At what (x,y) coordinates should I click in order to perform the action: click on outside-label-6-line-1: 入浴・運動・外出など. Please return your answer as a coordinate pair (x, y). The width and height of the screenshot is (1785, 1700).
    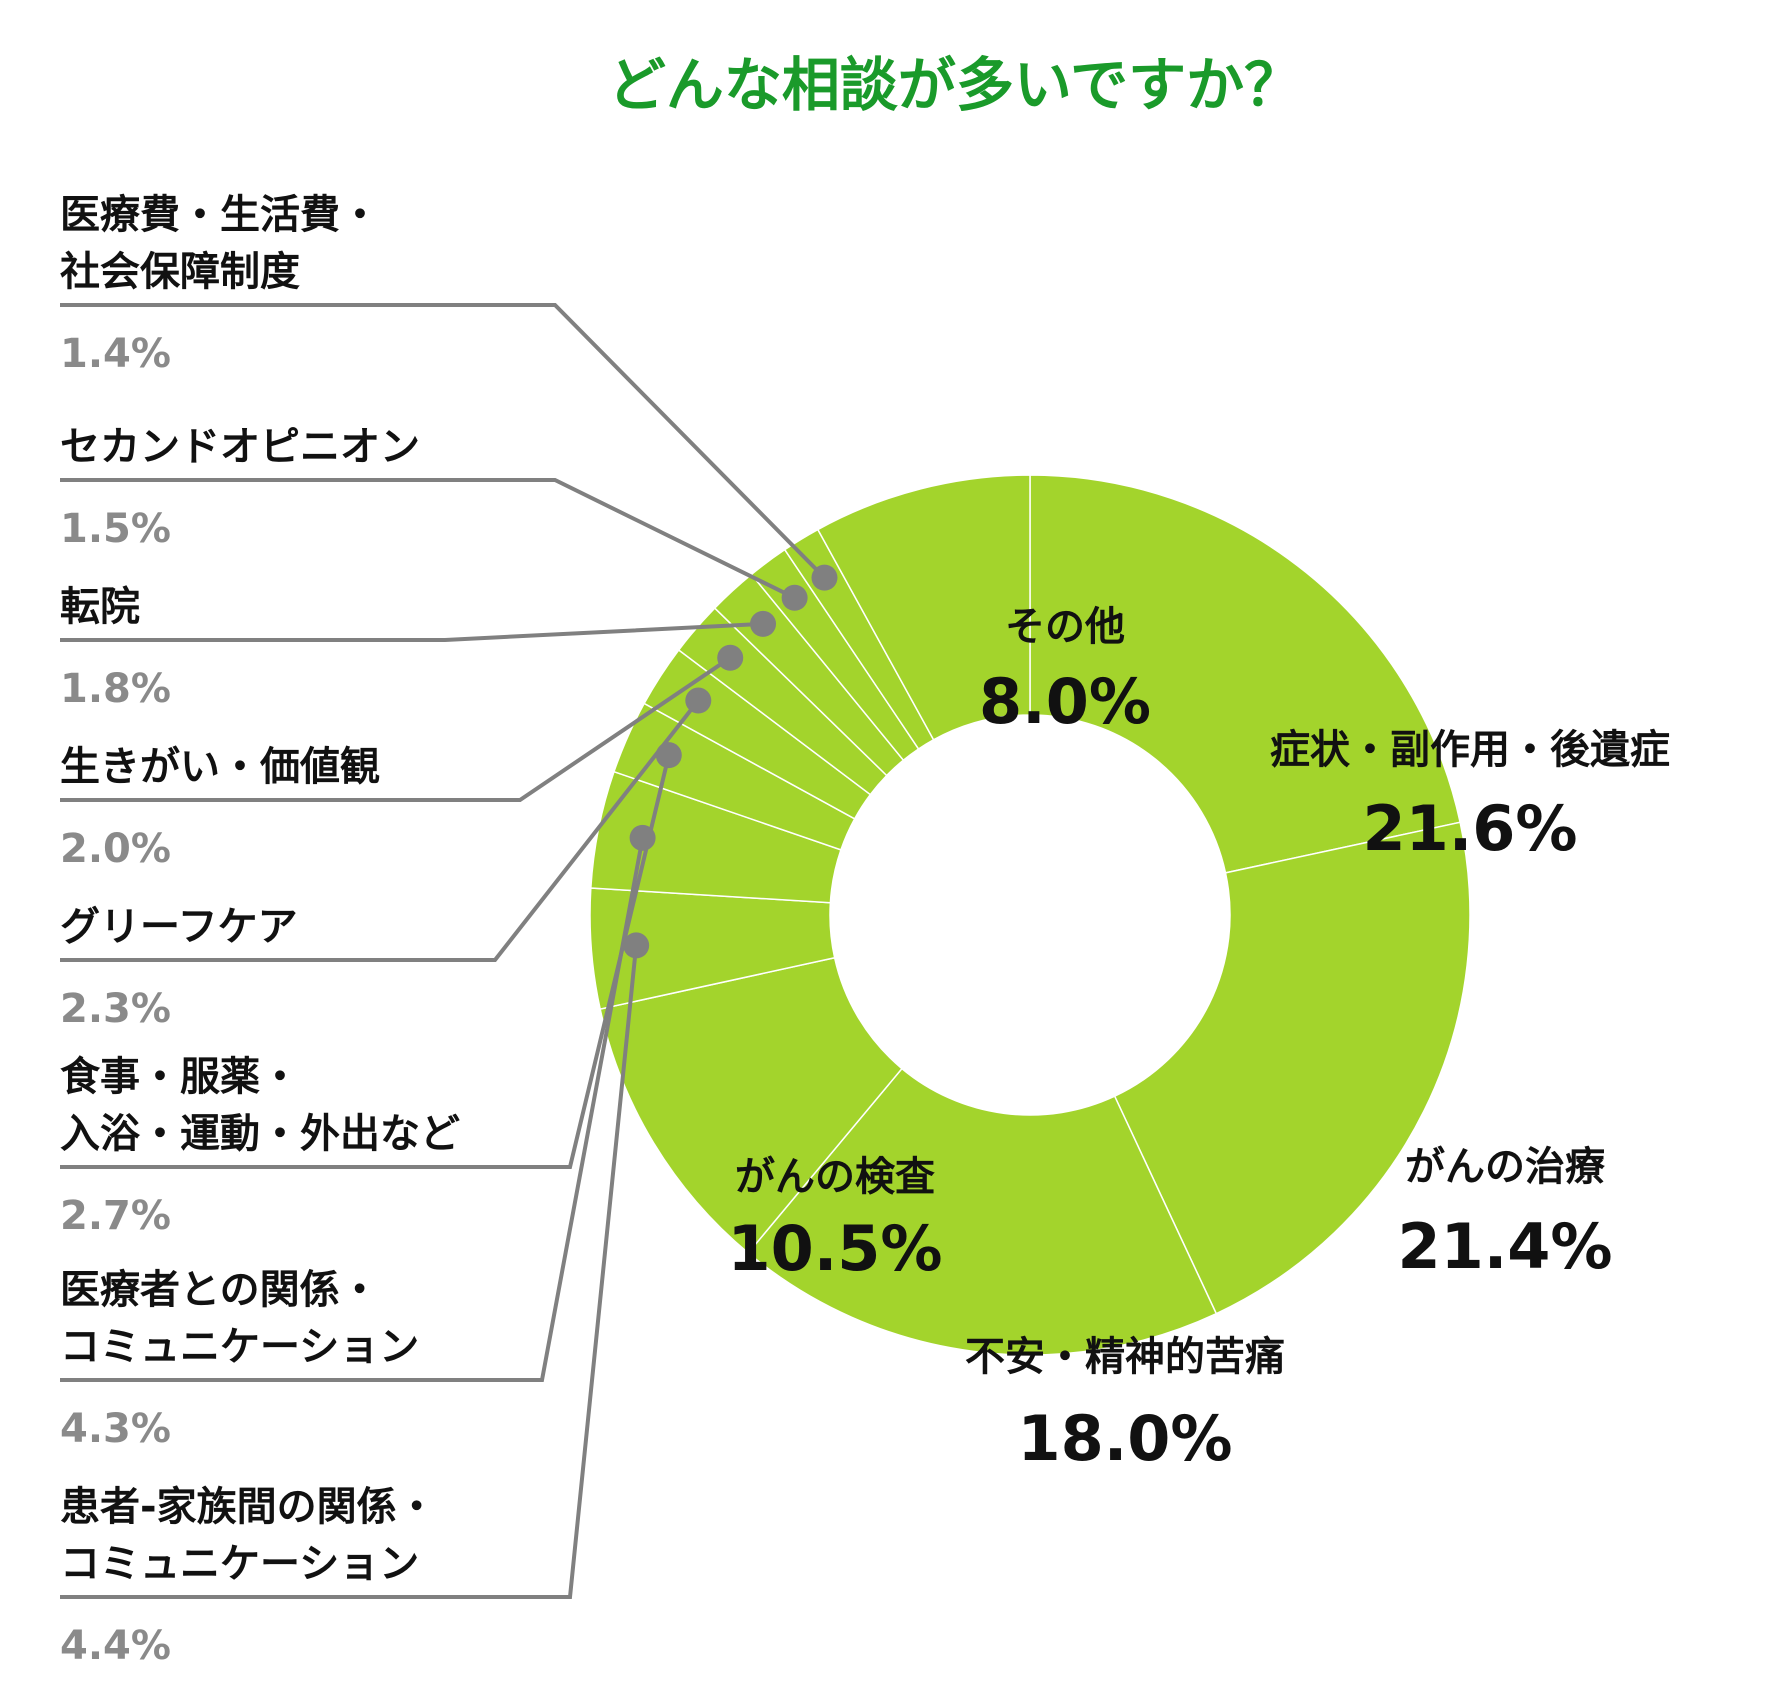
    Looking at the image, I should click on (260, 1134).